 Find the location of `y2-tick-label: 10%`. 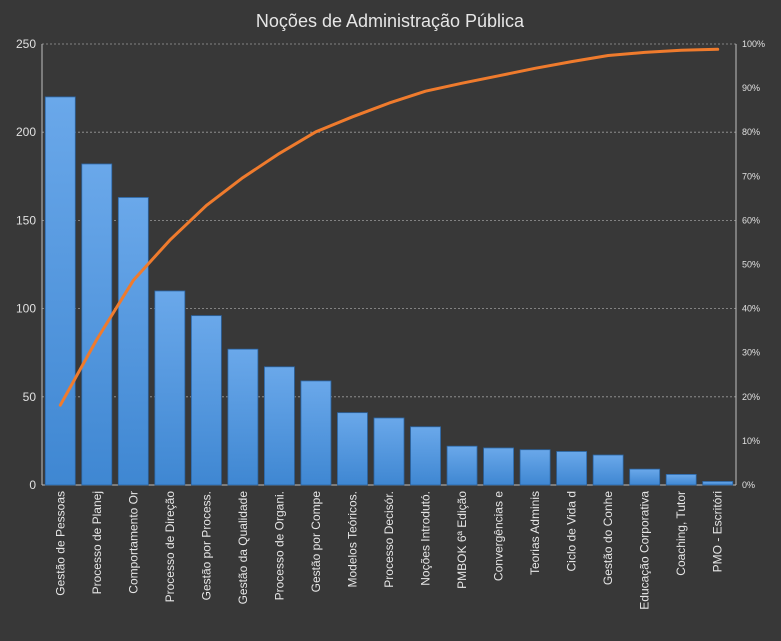

y2-tick-label: 10% is located at coordinates (751, 441).